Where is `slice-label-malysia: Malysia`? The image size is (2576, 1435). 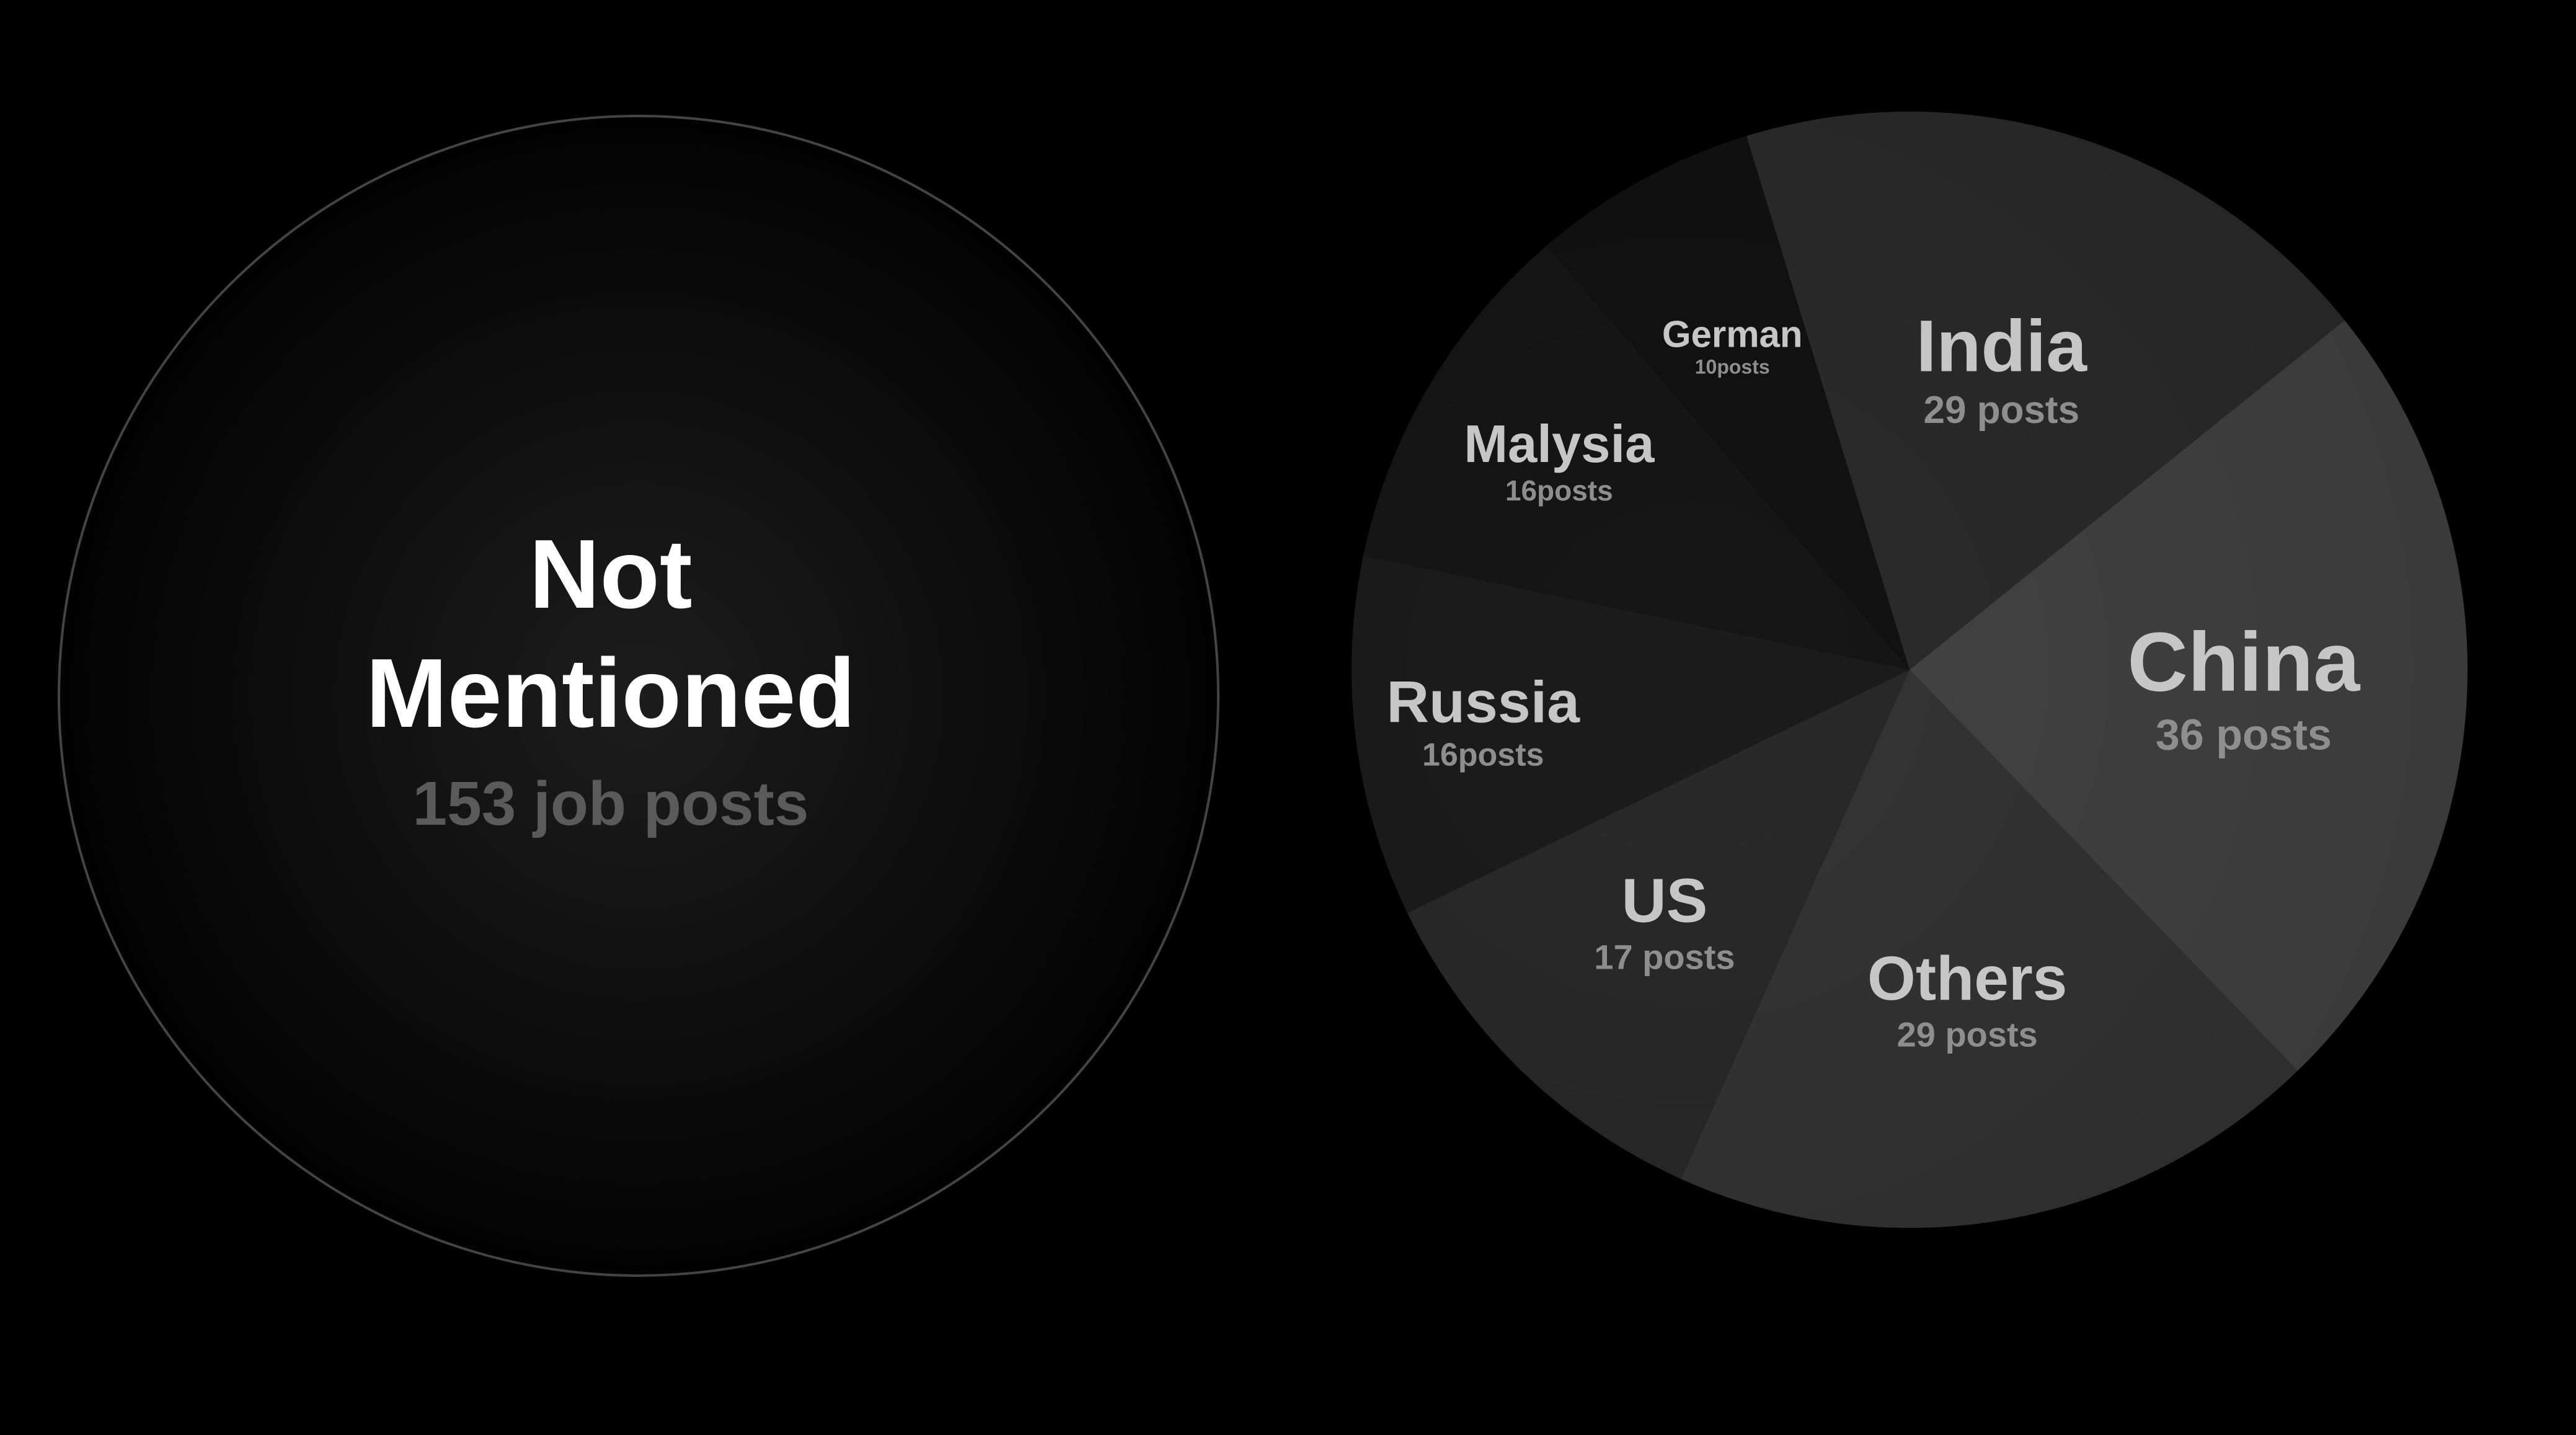
slice-label-malysia: Malysia is located at coordinates (1560, 444).